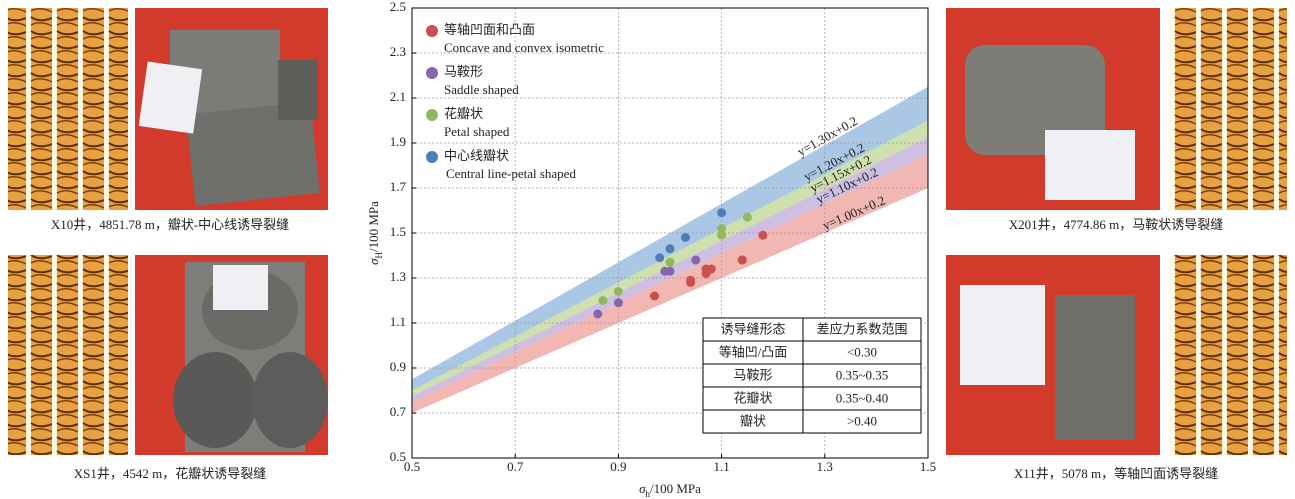 This screenshot has height=499, width=1295. Describe the element at coordinates (398, 366) in the screenshot. I see `y-tick-label: 0.9` at that location.